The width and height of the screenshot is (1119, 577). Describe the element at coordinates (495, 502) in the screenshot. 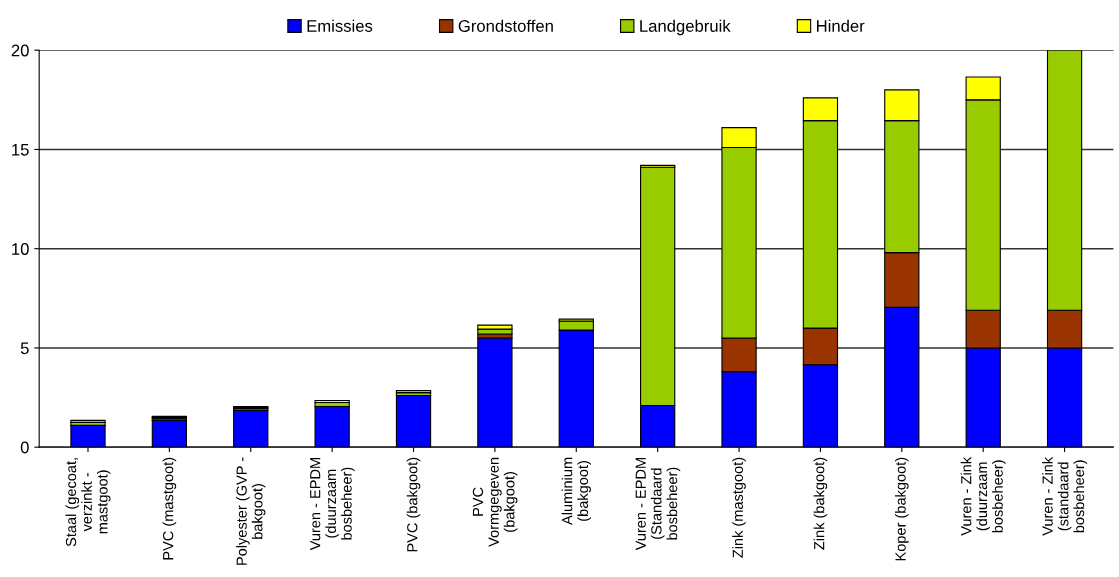

I see `x-tick-label: PVC Vormgegeven (bakgoot)` at that location.